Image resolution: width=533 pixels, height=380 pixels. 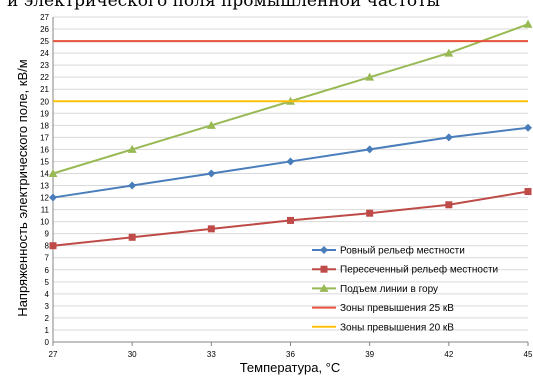 I want to click on y-tick-label-27: 27, so click(x=44, y=17).